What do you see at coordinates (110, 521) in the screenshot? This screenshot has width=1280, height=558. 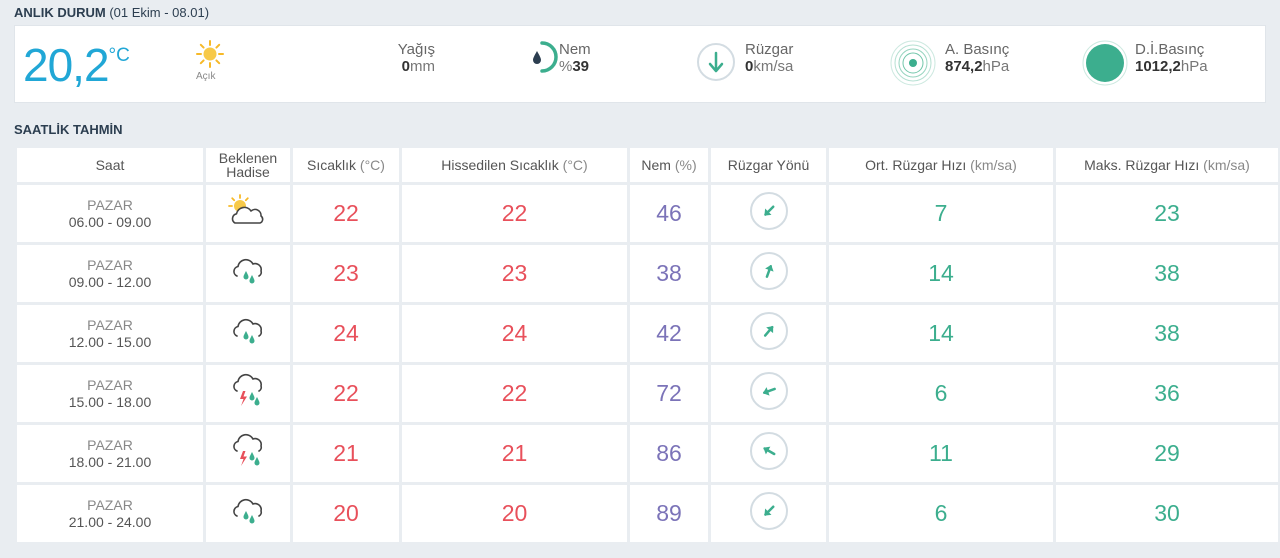 I see `row-time-range: 21.00 - 24.00` at bounding box center [110, 521].